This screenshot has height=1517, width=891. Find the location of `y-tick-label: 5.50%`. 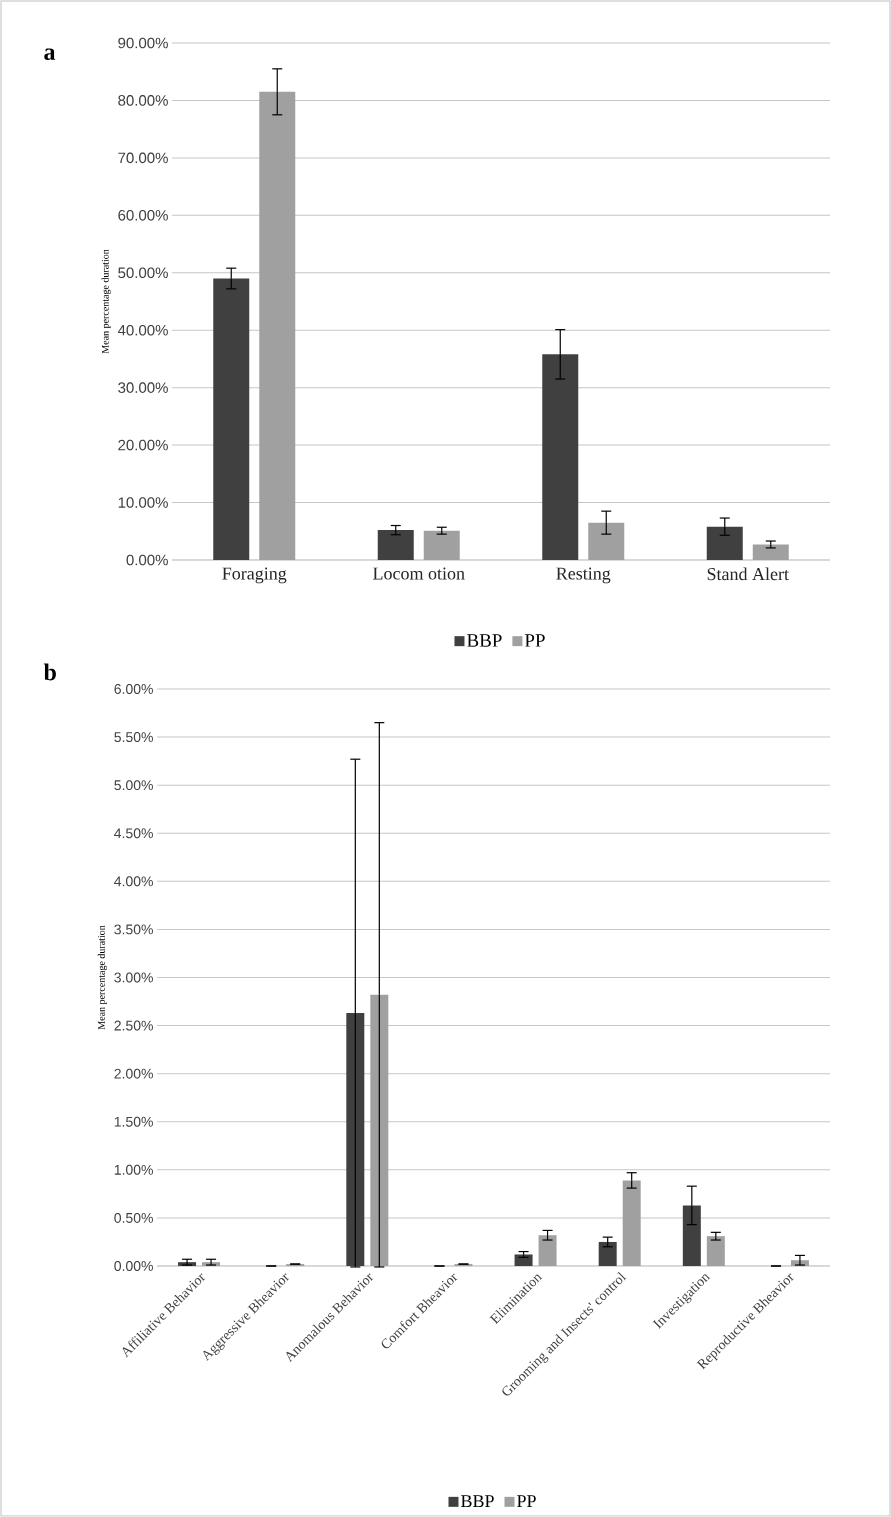

y-tick-label: 5.50% is located at coordinates (133, 737).